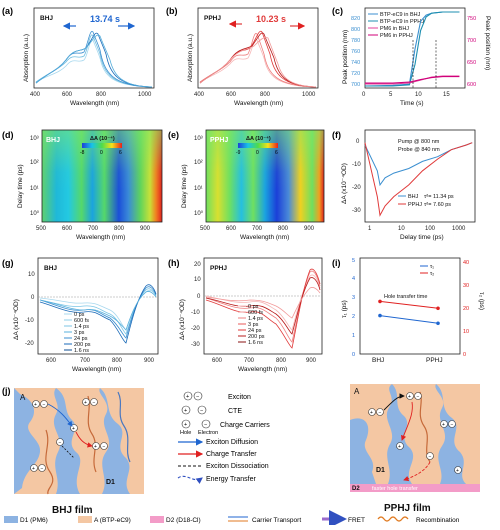  I want to click on panel-d-scale-mid: 0, so click(101, 153).